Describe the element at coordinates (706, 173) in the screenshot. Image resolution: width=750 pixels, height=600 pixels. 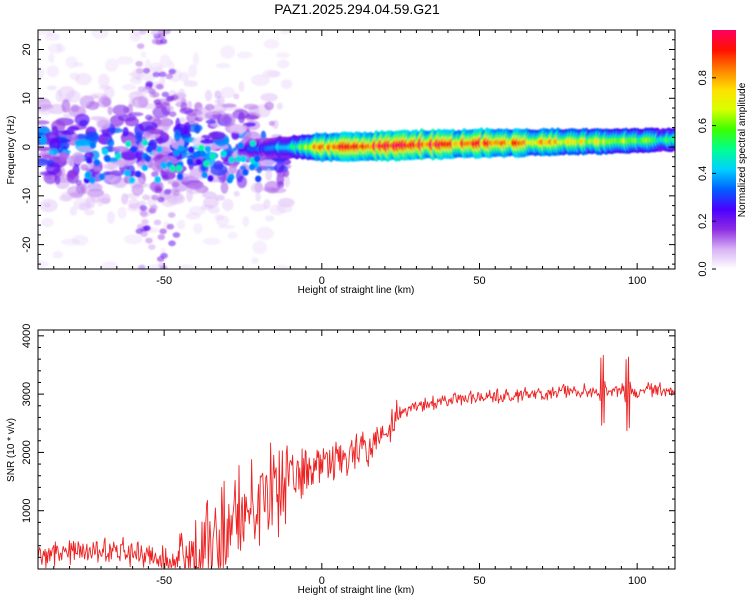
I see `colorbar-ticks: 0.0 0.2 0.4 0.6 0.8` at that location.